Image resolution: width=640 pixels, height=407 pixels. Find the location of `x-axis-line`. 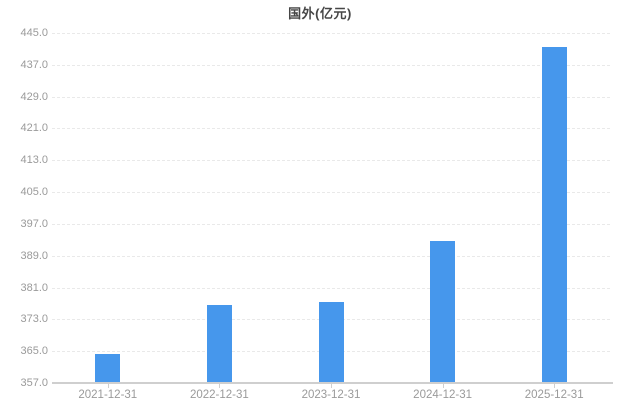

x-axis-line is located at coordinates (332, 383).